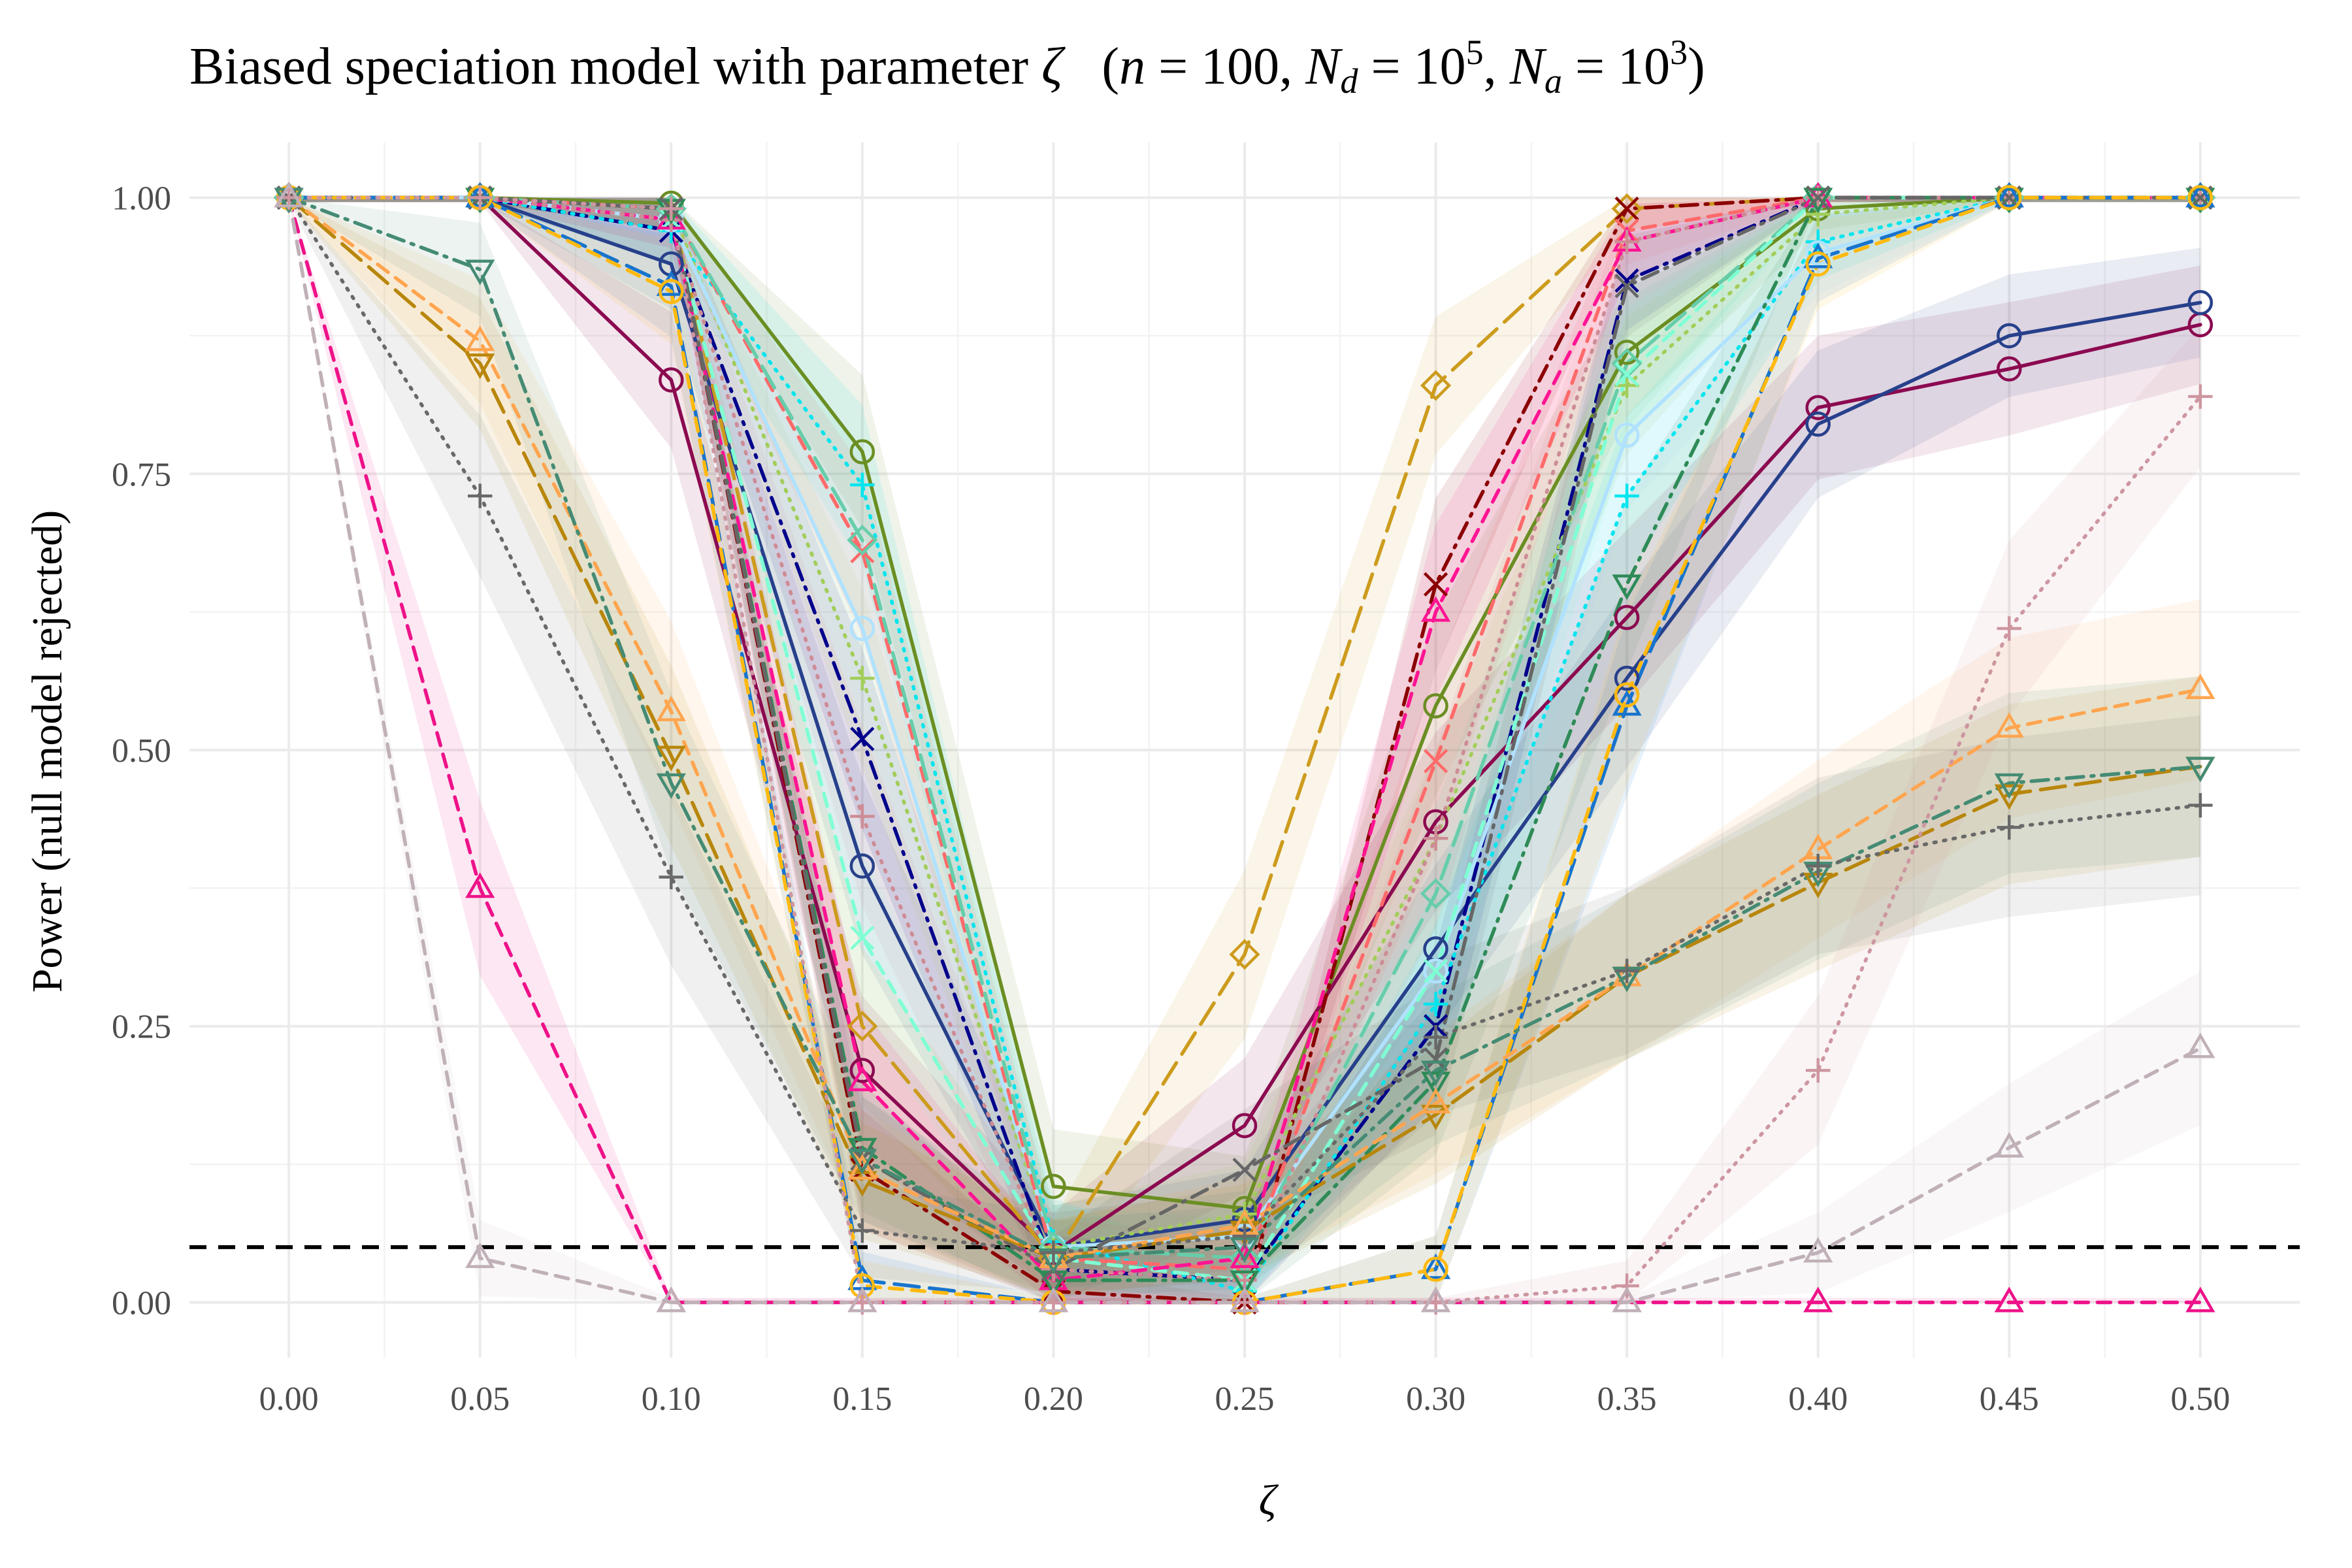  What do you see at coordinates (1818, 1399) in the screenshot?
I see `x-tick-label: 0.40` at bounding box center [1818, 1399].